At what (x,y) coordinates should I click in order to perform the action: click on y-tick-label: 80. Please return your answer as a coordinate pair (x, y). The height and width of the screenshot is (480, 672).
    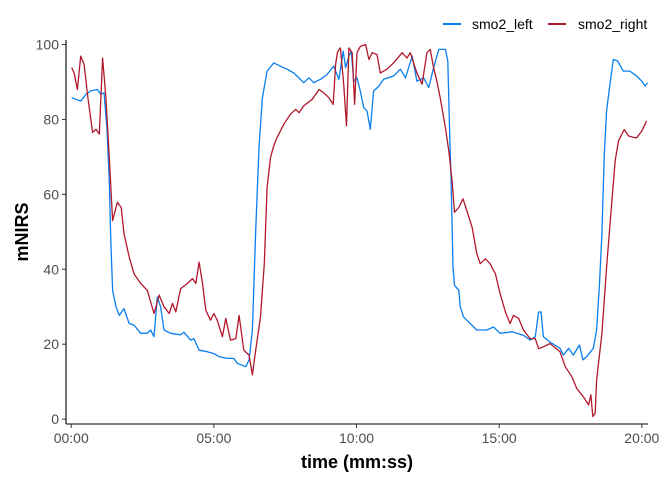
    Looking at the image, I should click on (51, 119).